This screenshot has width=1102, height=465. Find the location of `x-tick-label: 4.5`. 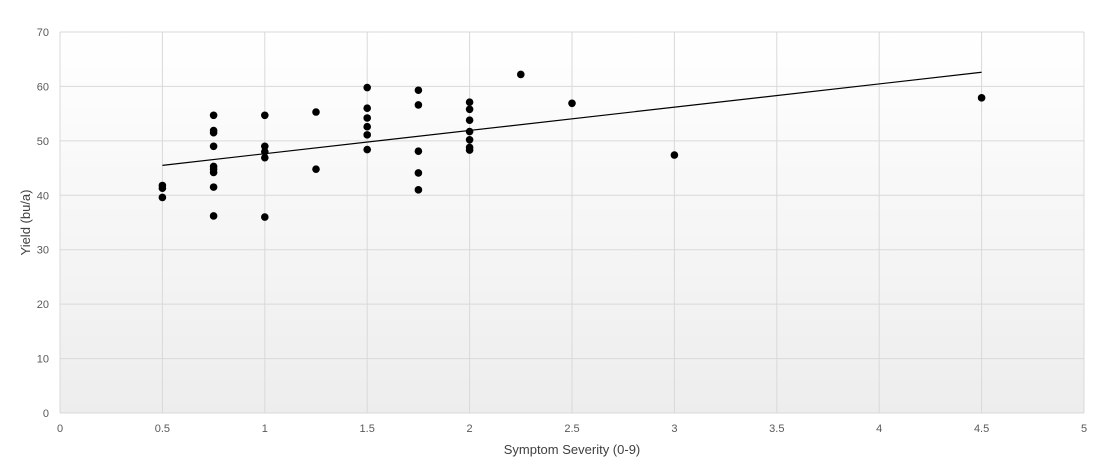

x-tick-label: 4.5 is located at coordinates (981, 429).